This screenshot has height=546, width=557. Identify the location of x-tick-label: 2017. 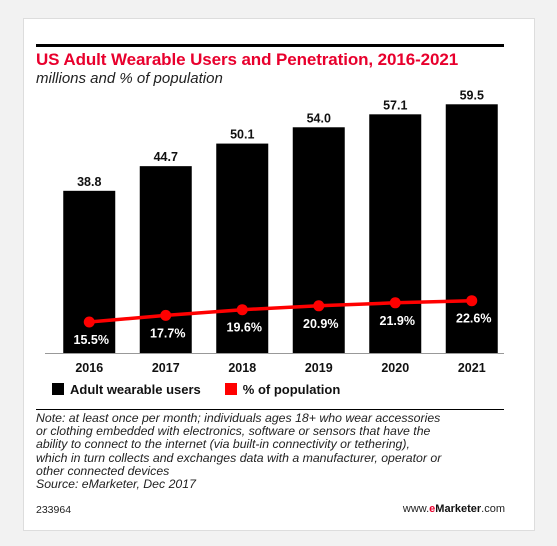
(166, 368).